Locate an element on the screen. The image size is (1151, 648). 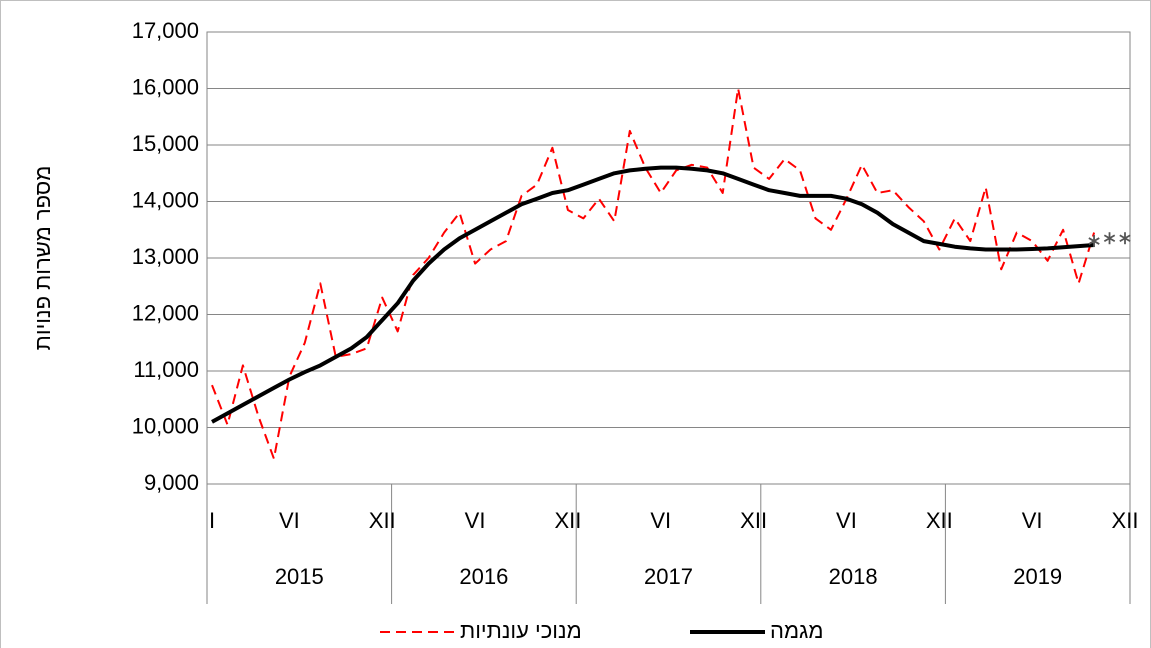
group-label: 2018 is located at coordinates (853, 576).